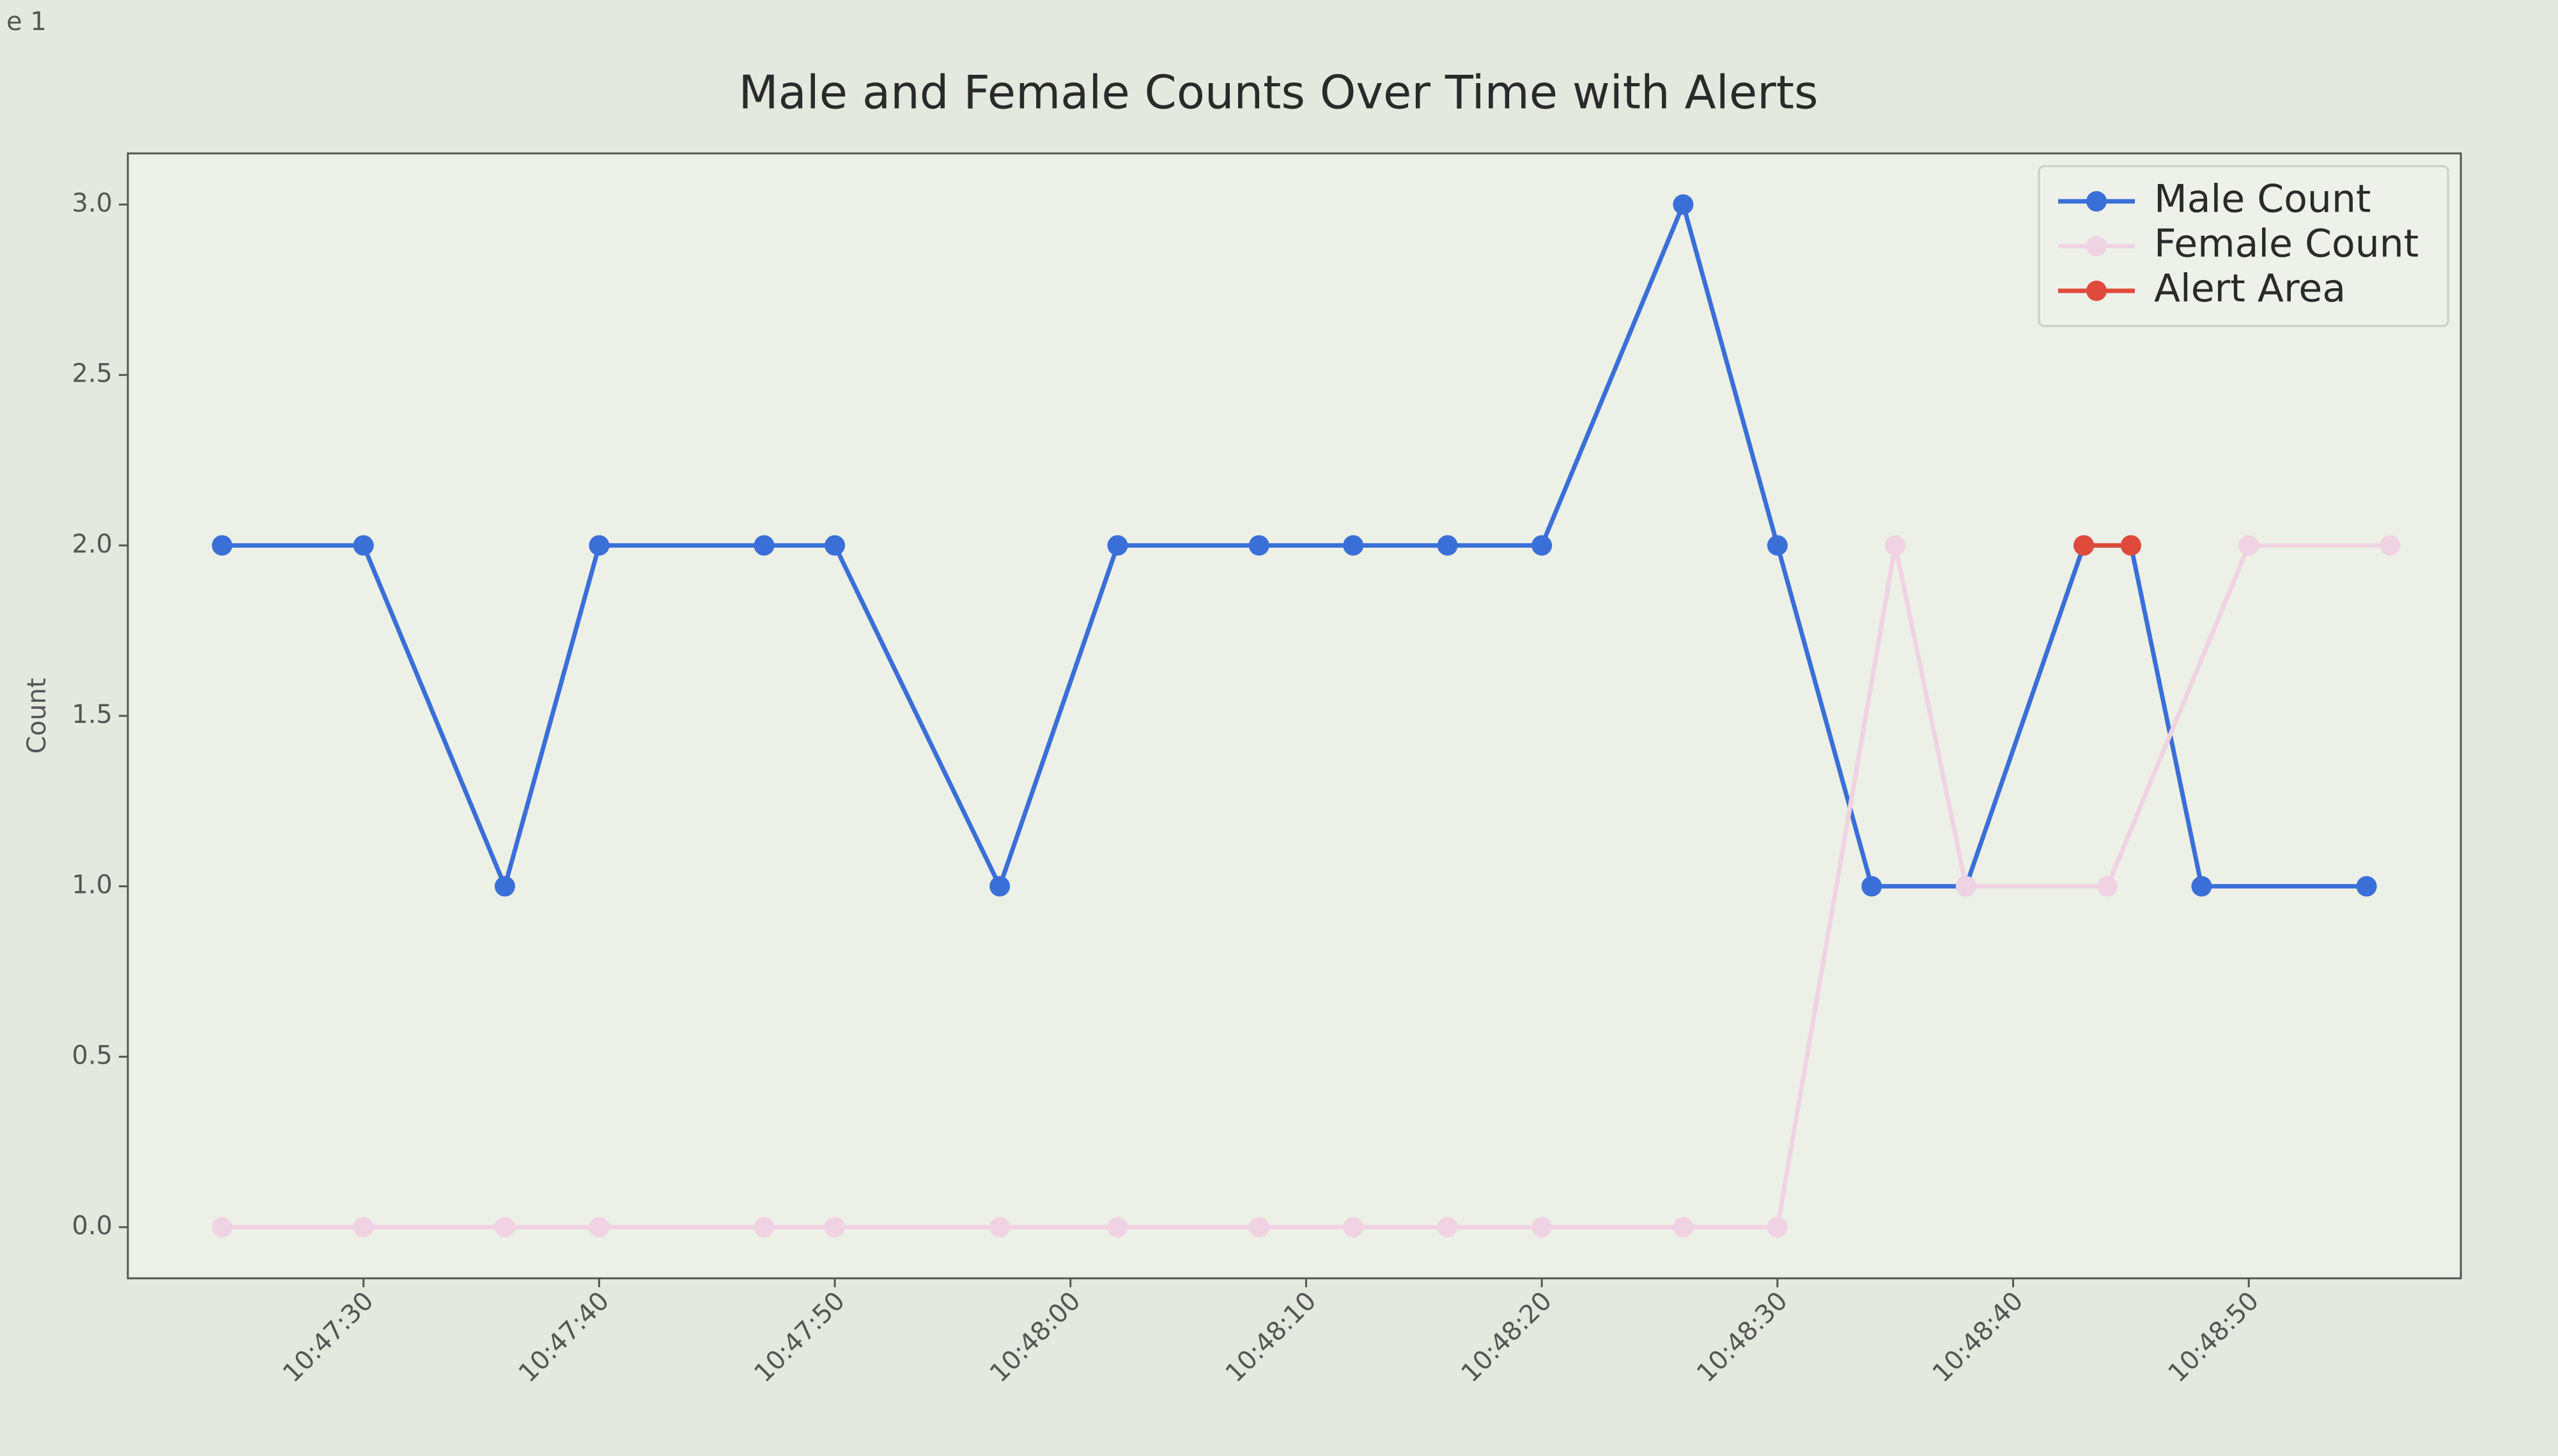 Image resolution: width=2558 pixels, height=1456 pixels. What do you see at coordinates (92, 1226) in the screenshot?
I see `y-tick-label: 0.0` at bounding box center [92, 1226].